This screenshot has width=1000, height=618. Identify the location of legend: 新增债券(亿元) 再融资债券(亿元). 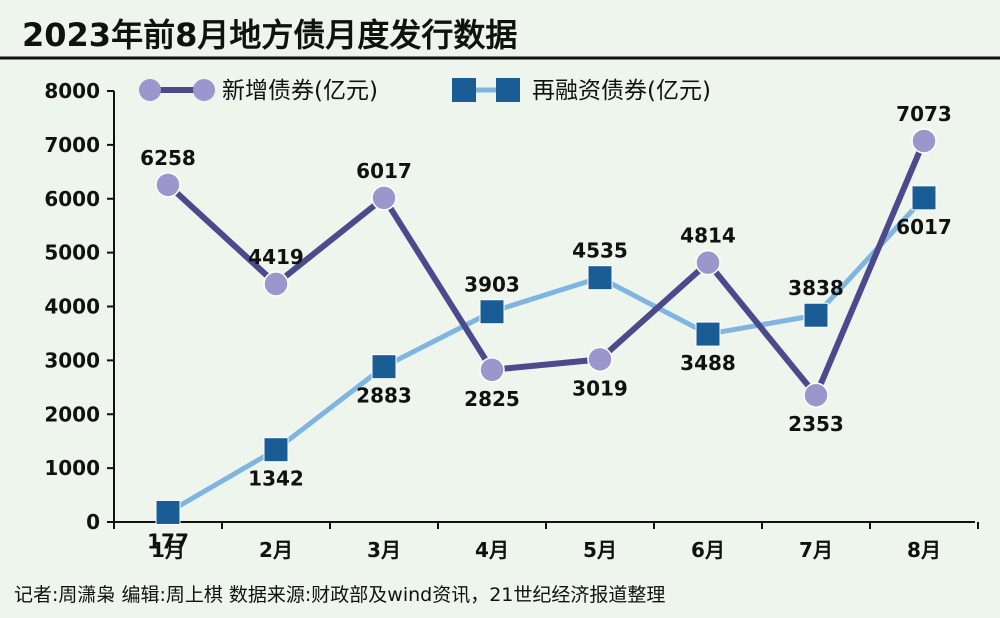
(425, 91).